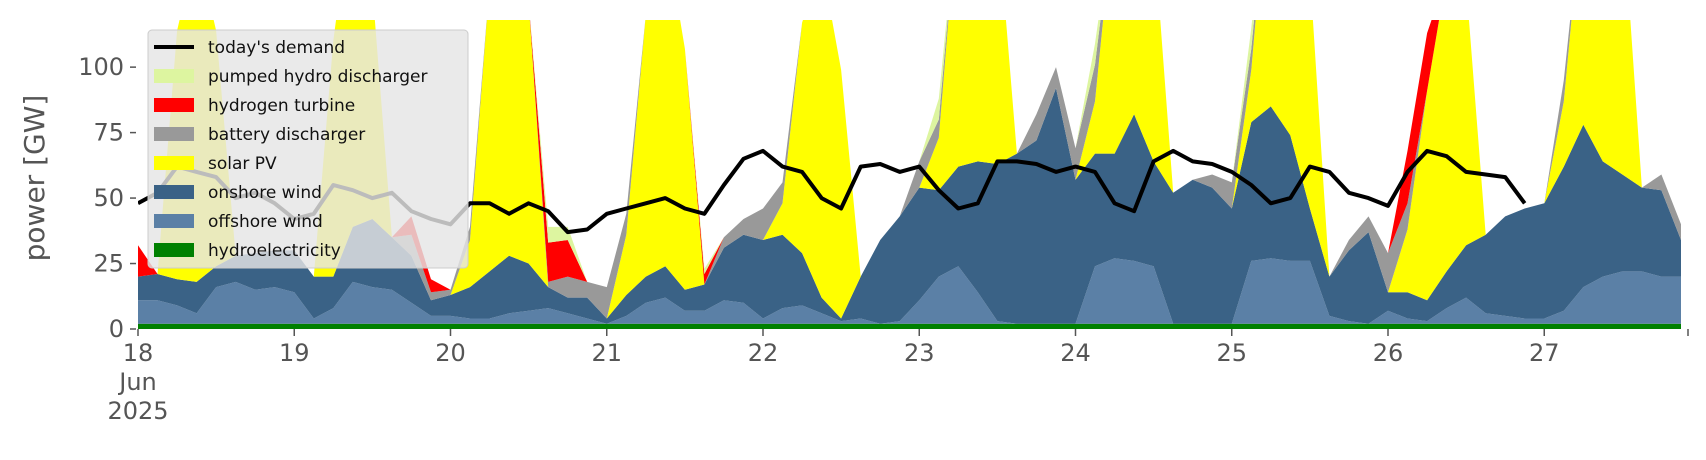 The height and width of the screenshot is (460, 1706). I want to click on legend-box, so click(308, 149).